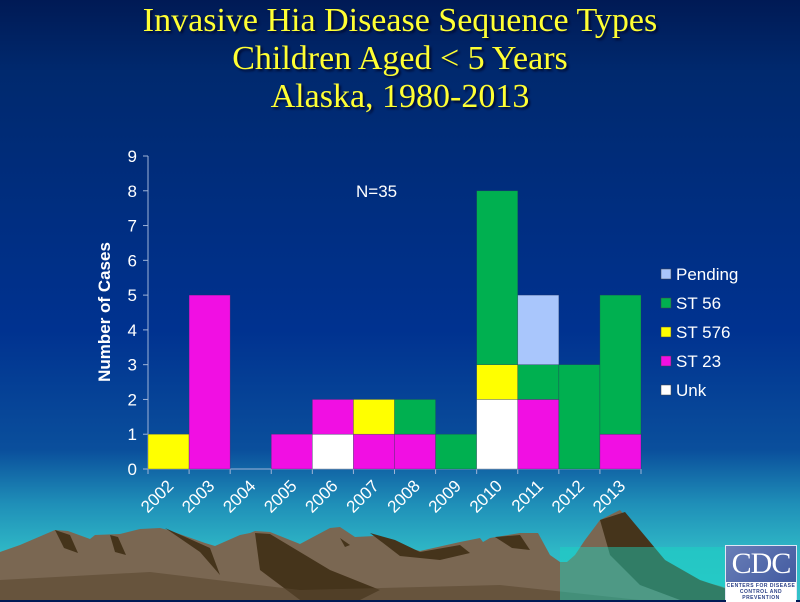  I want to click on x-tick-label: 2012, so click(568, 496).